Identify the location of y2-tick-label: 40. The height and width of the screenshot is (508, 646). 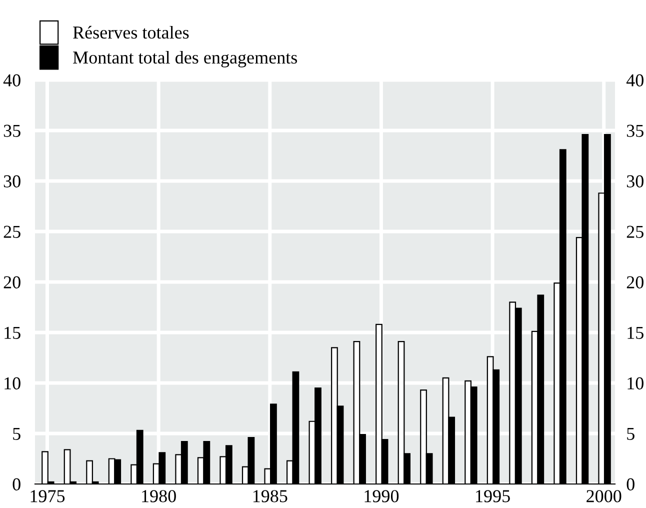
(635, 80).